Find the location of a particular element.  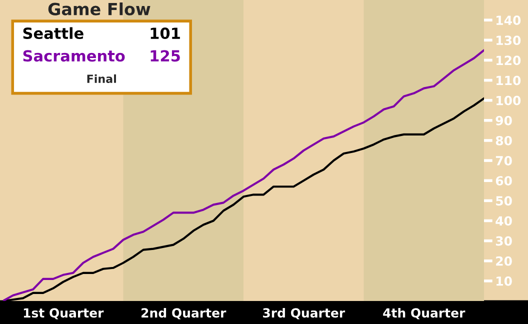

y-tick-label: 120 is located at coordinates (508, 61).